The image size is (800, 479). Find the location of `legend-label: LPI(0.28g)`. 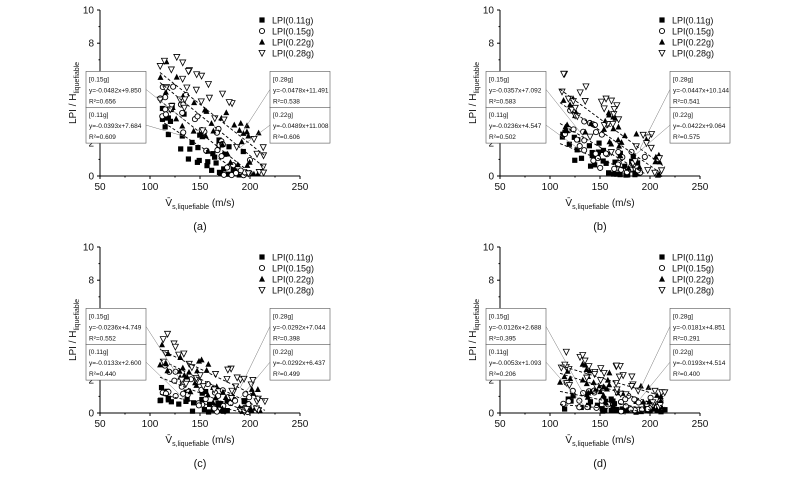

legend-label: LPI(0.28g) is located at coordinates (693, 291).